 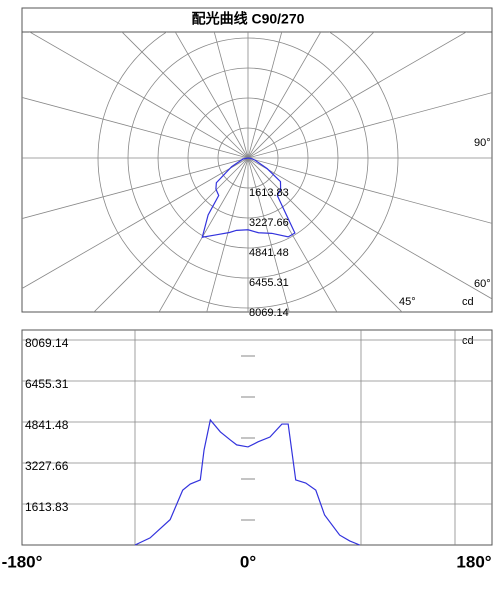 What do you see at coordinates (47, 384) in the screenshot?
I see `y-tick-label: 6455.31` at bounding box center [47, 384].